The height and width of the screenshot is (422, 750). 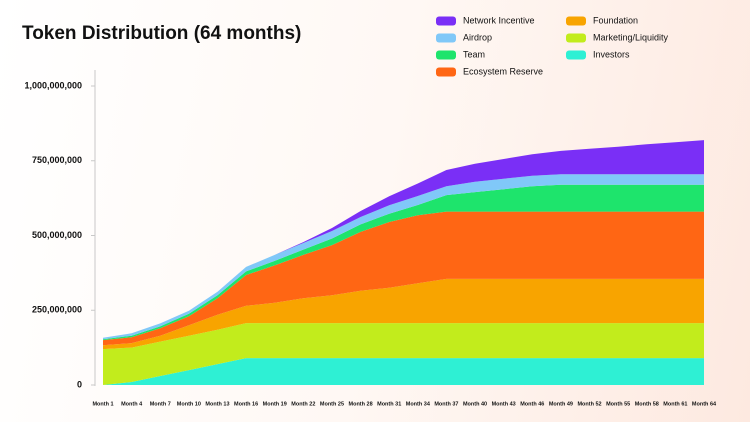 What do you see at coordinates (160, 404) in the screenshot?
I see `x-tick-label: Month 7` at bounding box center [160, 404].